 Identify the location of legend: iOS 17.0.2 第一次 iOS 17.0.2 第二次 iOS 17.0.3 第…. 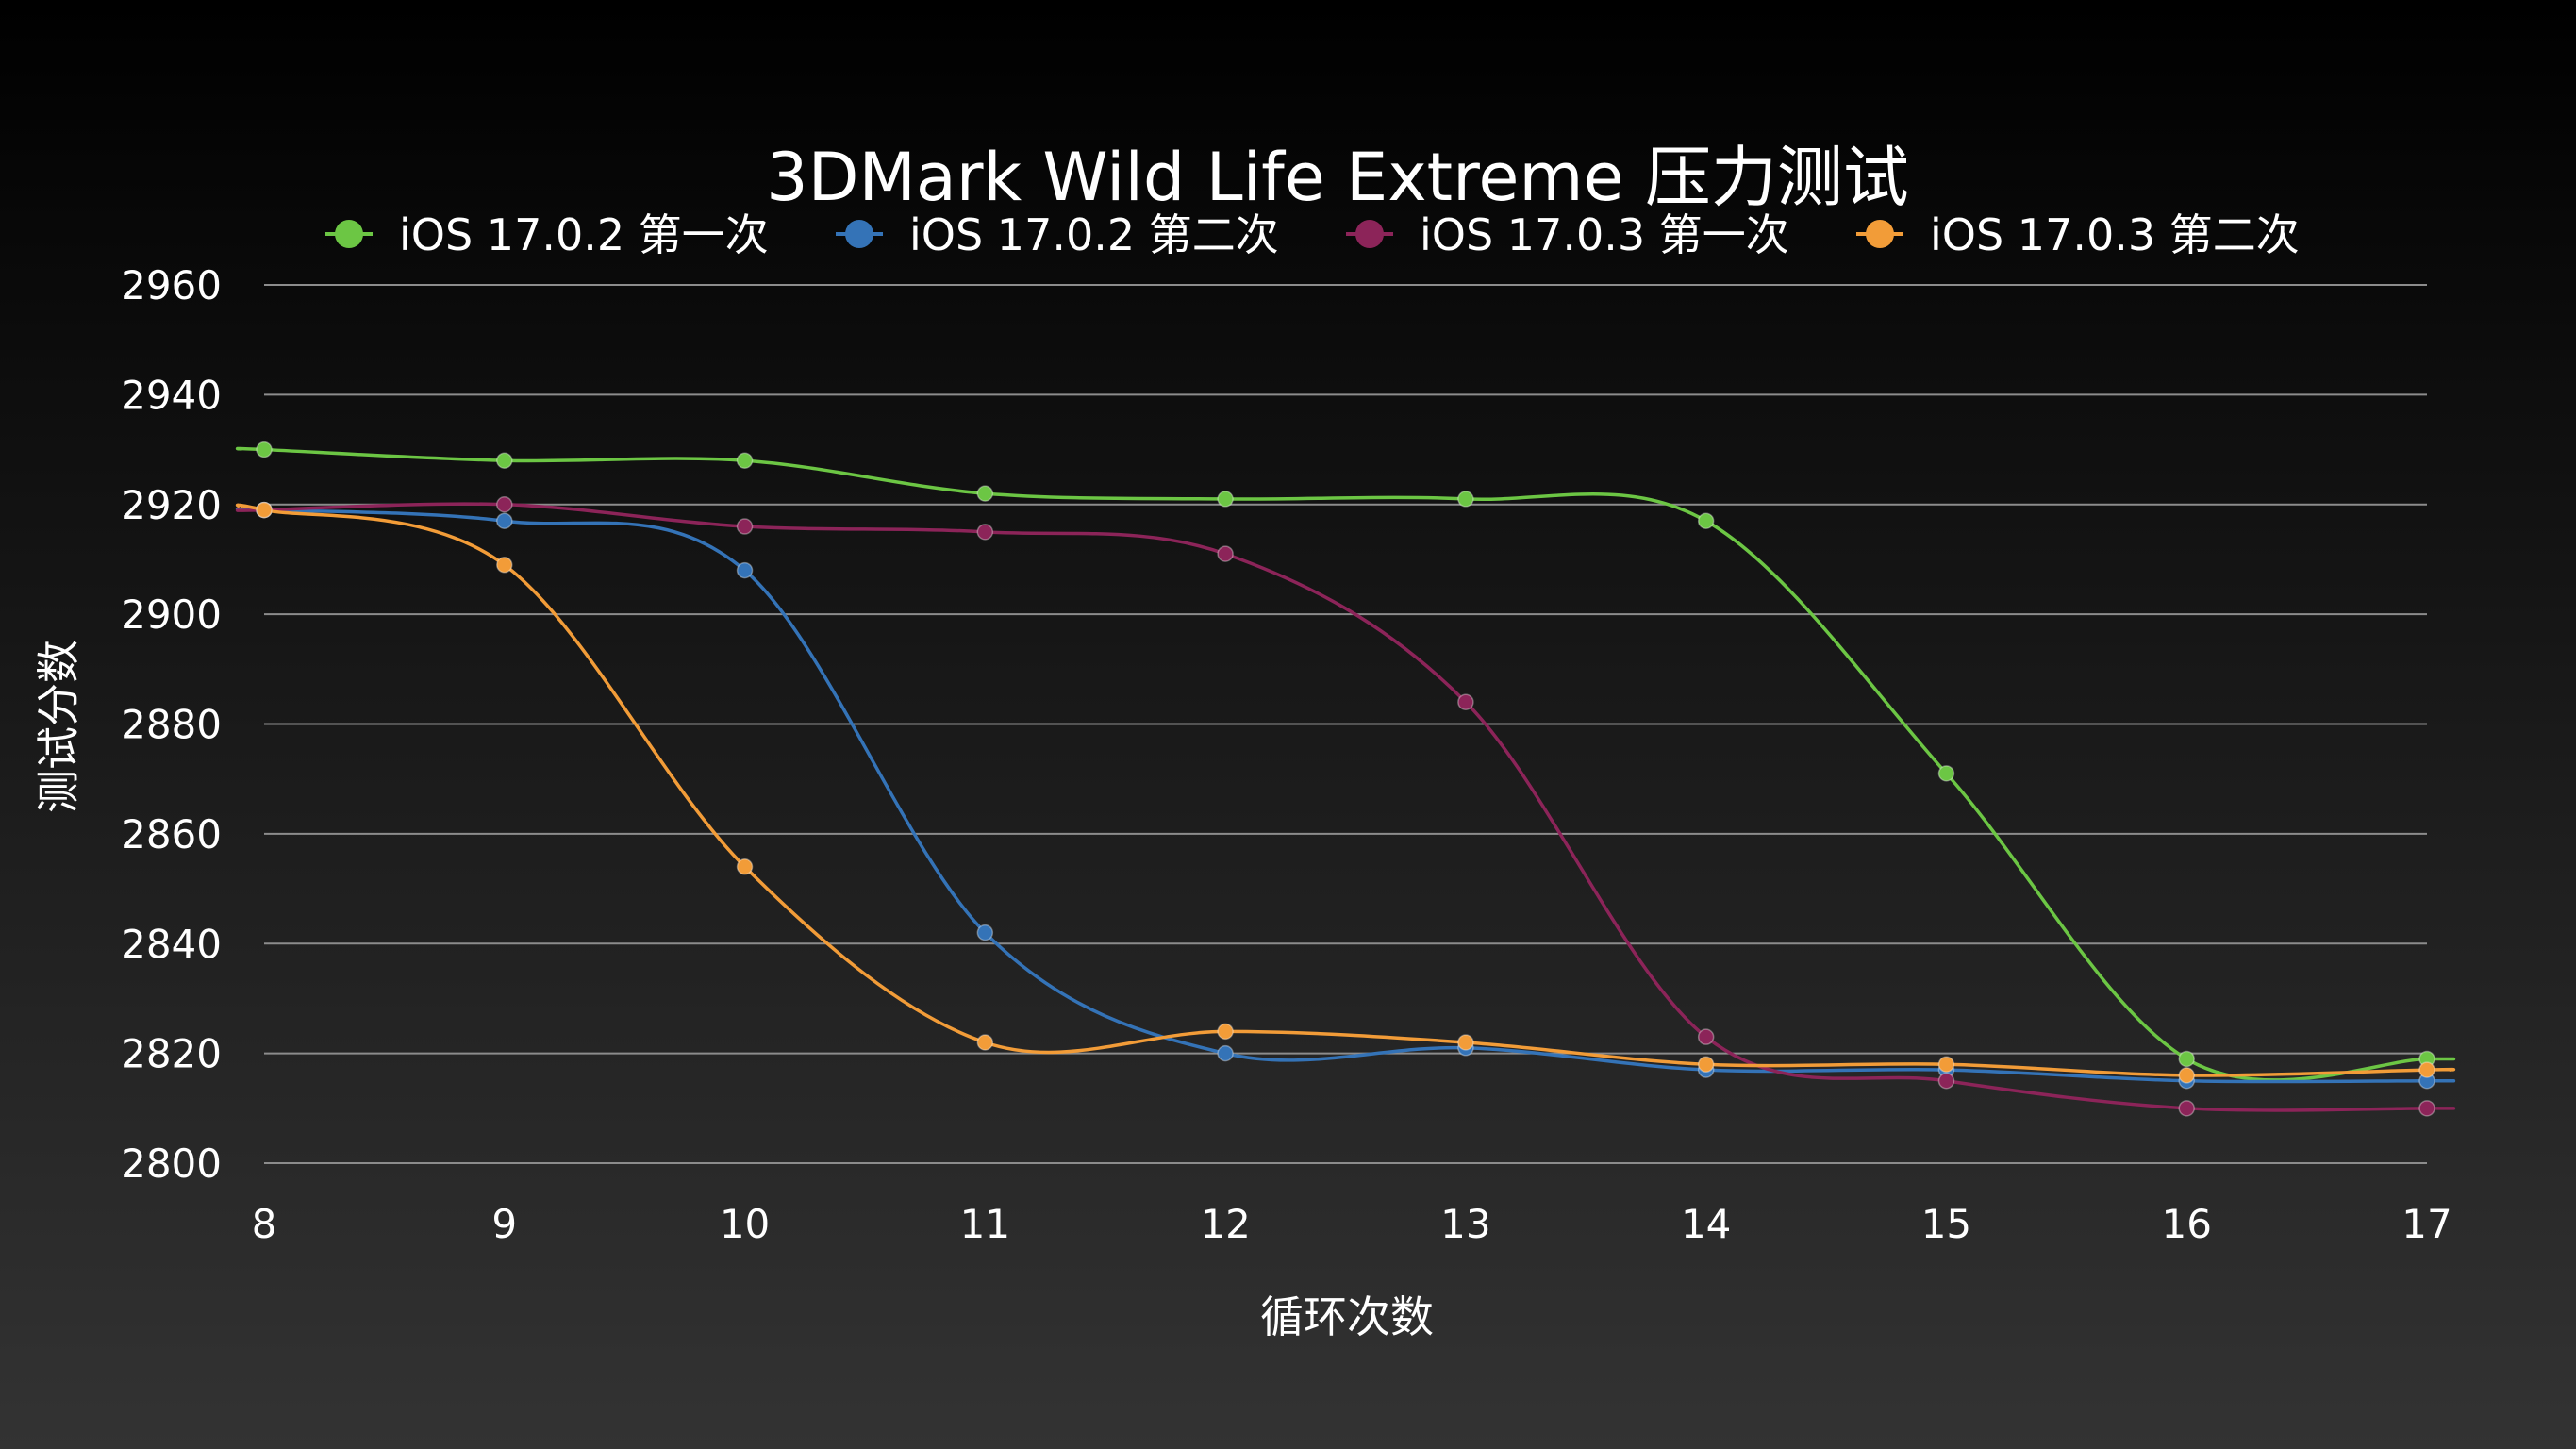
(1312, 235).